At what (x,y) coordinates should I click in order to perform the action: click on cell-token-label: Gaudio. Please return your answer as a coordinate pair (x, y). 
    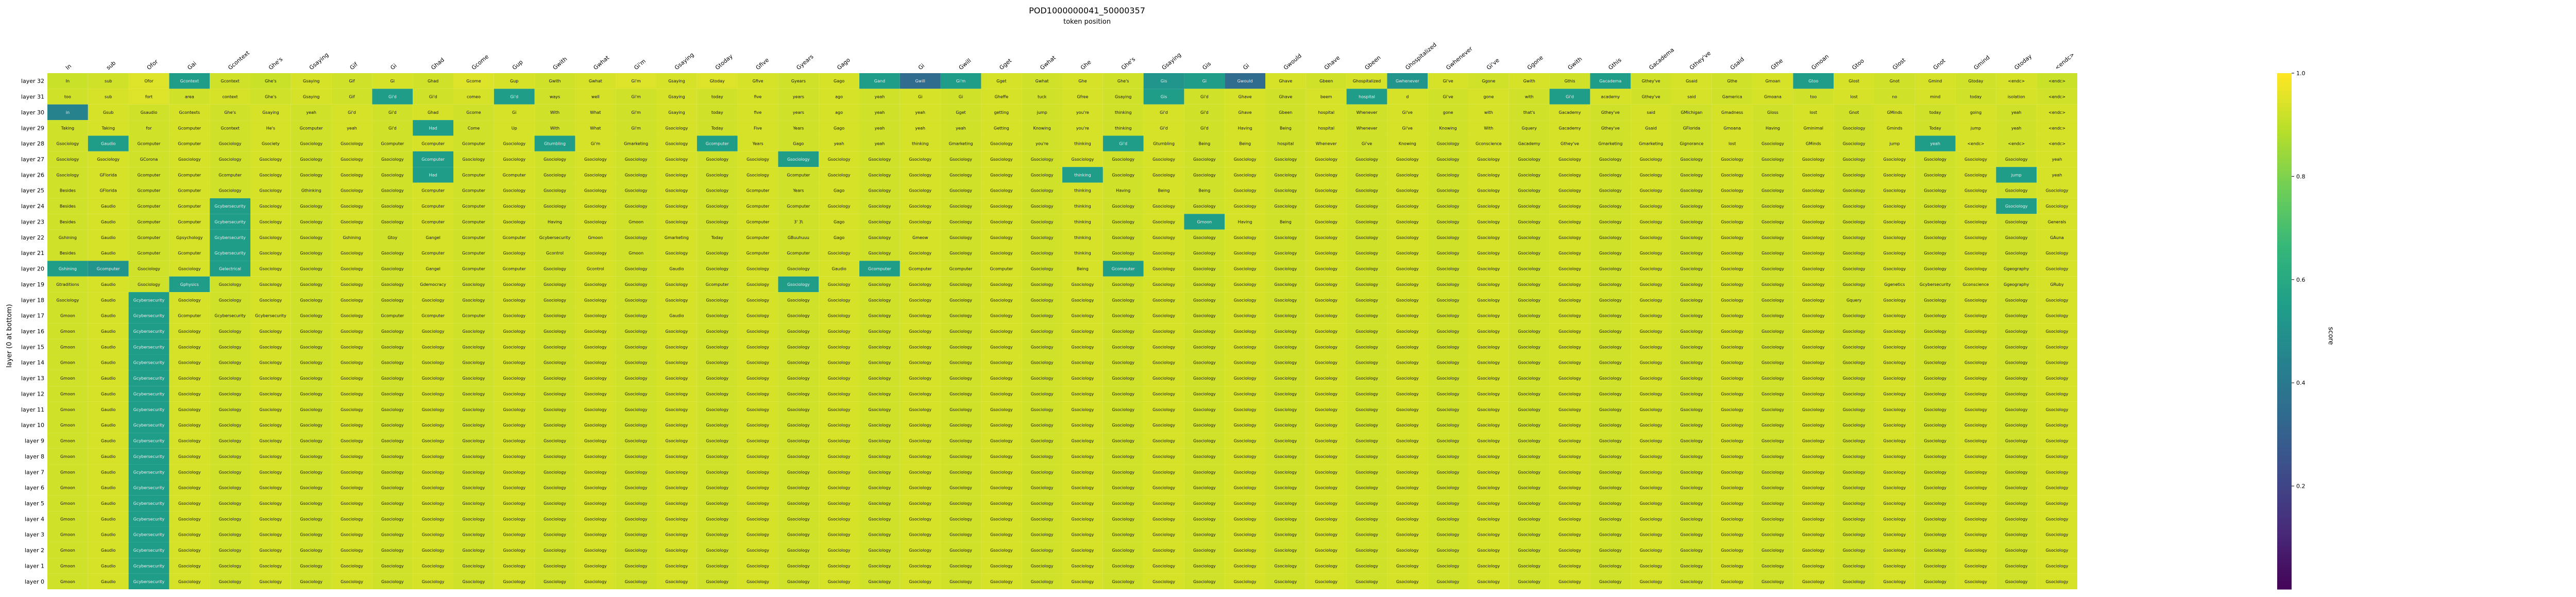
    Looking at the image, I should click on (108, 581).